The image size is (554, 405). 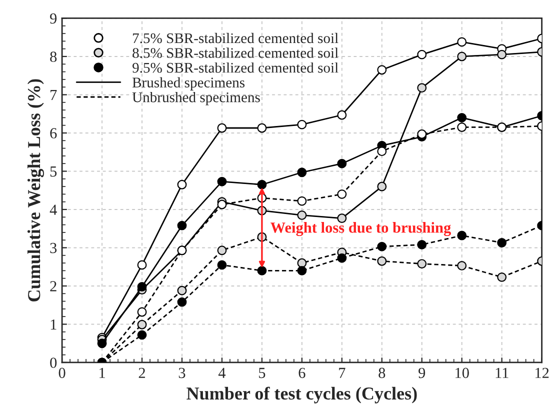 What do you see at coordinates (502, 373) in the screenshot?
I see `x-tick-label: 11` at bounding box center [502, 373].